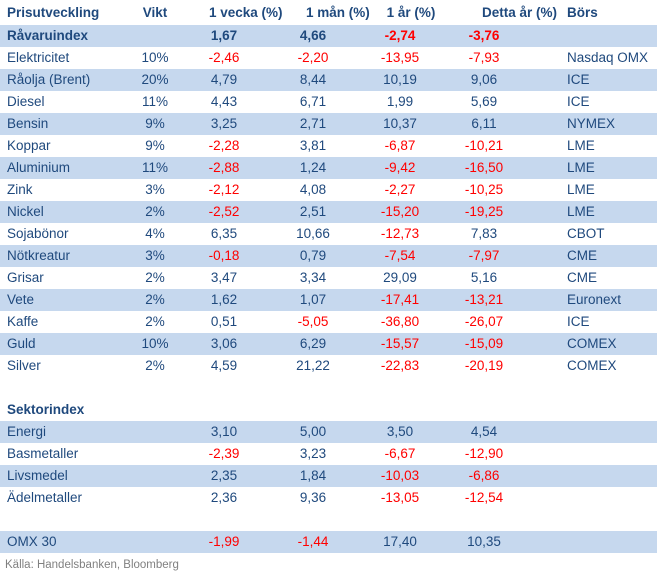  What do you see at coordinates (328, 432) in the screenshot?
I see `table-row: Energi 3,10 5,00 3,50 4,54` at bounding box center [328, 432].